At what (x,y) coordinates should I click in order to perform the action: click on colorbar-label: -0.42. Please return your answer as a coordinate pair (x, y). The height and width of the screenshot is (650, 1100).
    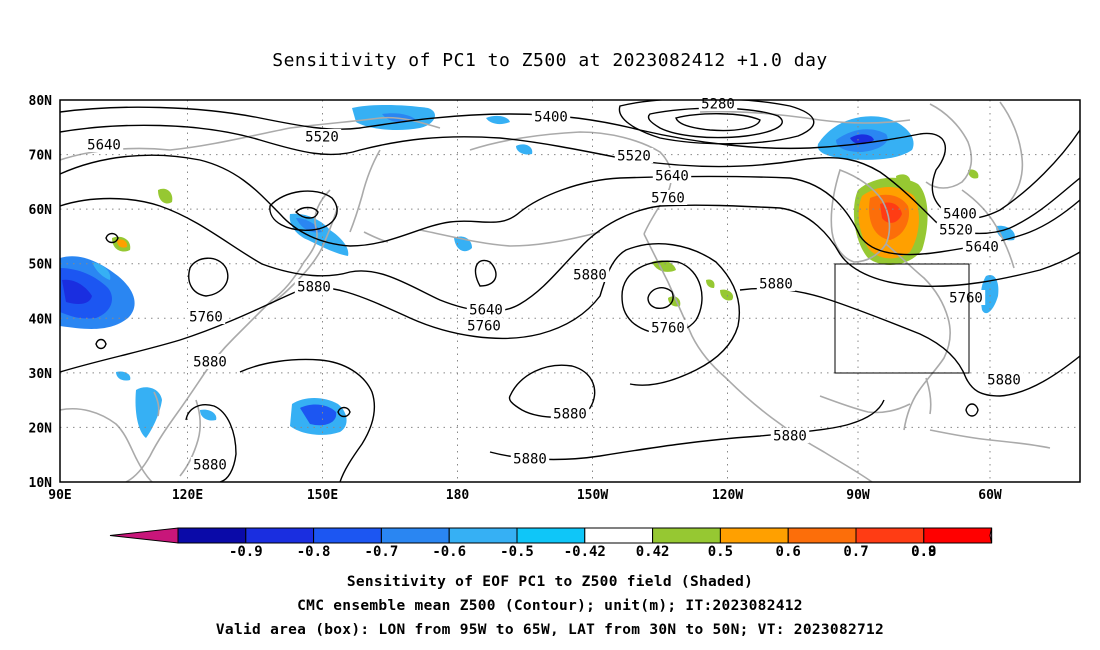
    Looking at the image, I should click on (585, 552).